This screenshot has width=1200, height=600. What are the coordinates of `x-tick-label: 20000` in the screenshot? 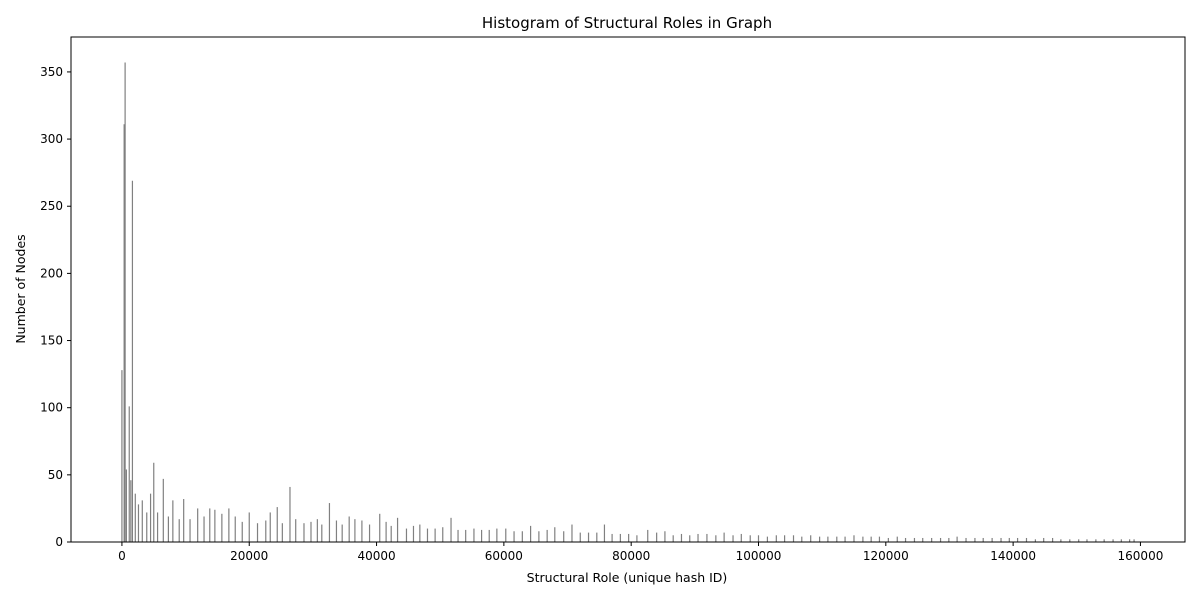 It's located at (249, 556).